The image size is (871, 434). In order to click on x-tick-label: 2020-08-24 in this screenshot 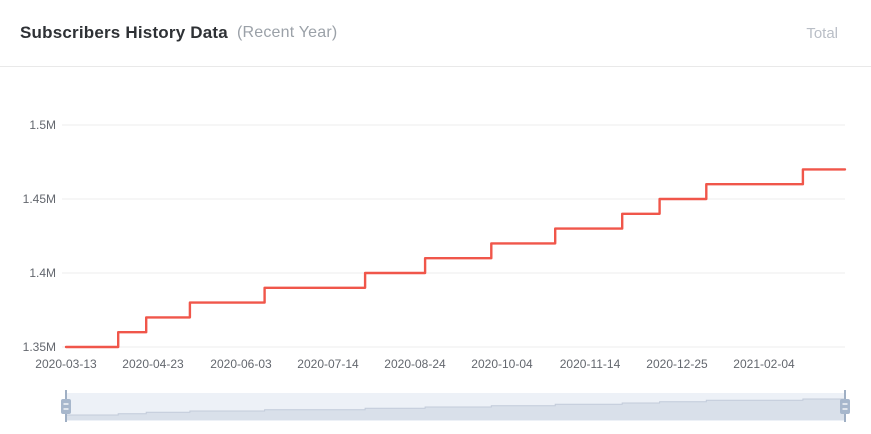, I will do `click(415, 364)`.